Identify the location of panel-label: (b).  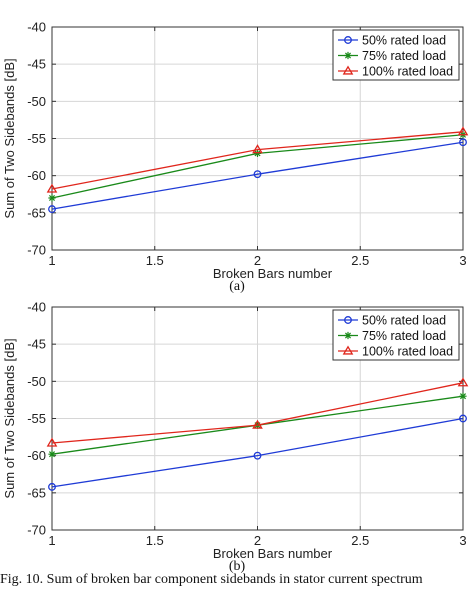
(237, 566).